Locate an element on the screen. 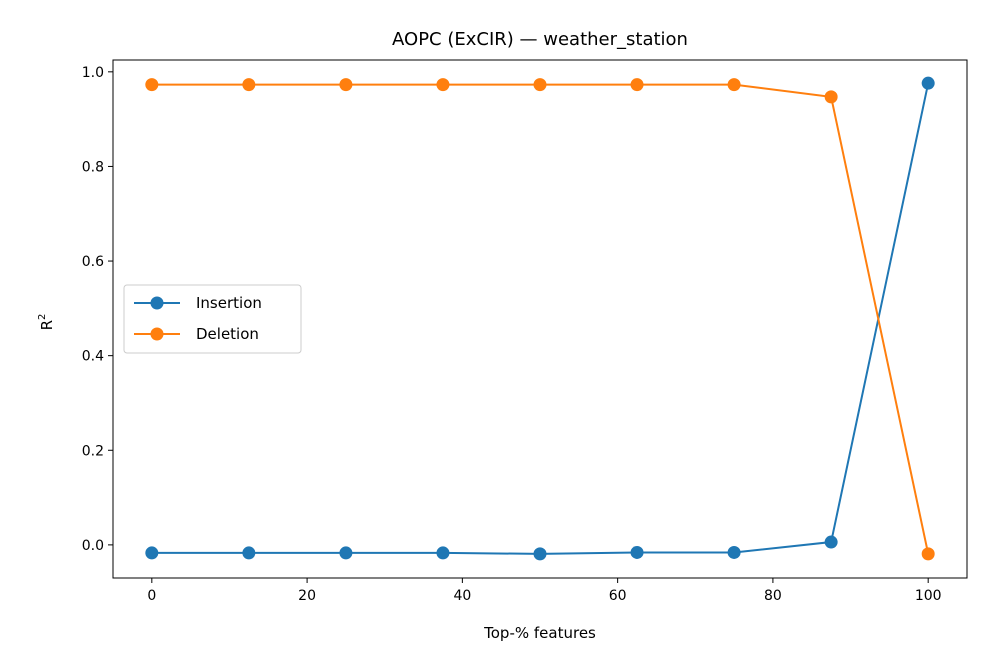 The image size is (992, 672). legend-insertion-marker is located at coordinates (157, 303).